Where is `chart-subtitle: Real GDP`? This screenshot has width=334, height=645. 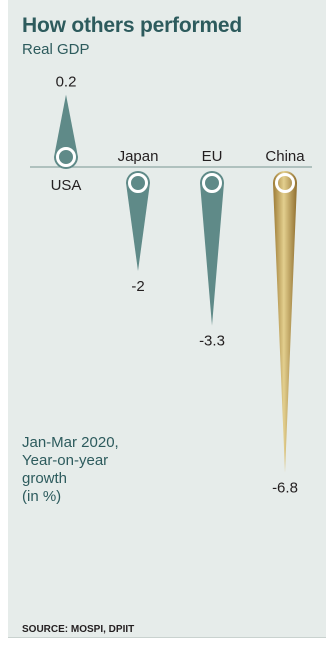 chart-subtitle: Real GDP is located at coordinates (56, 49).